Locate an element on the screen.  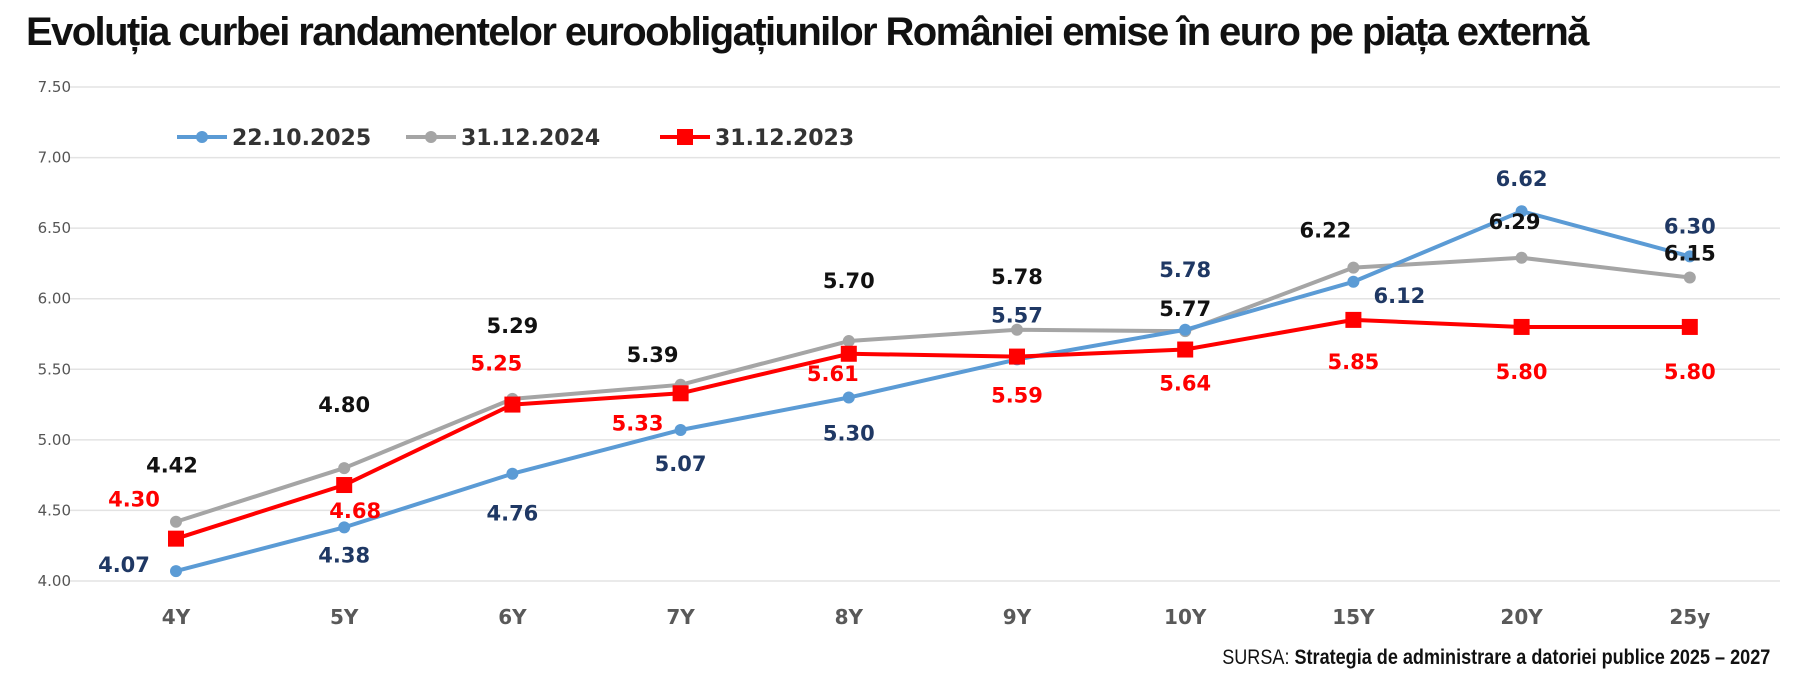
data-label: 5.77 is located at coordinates (1185, 309).